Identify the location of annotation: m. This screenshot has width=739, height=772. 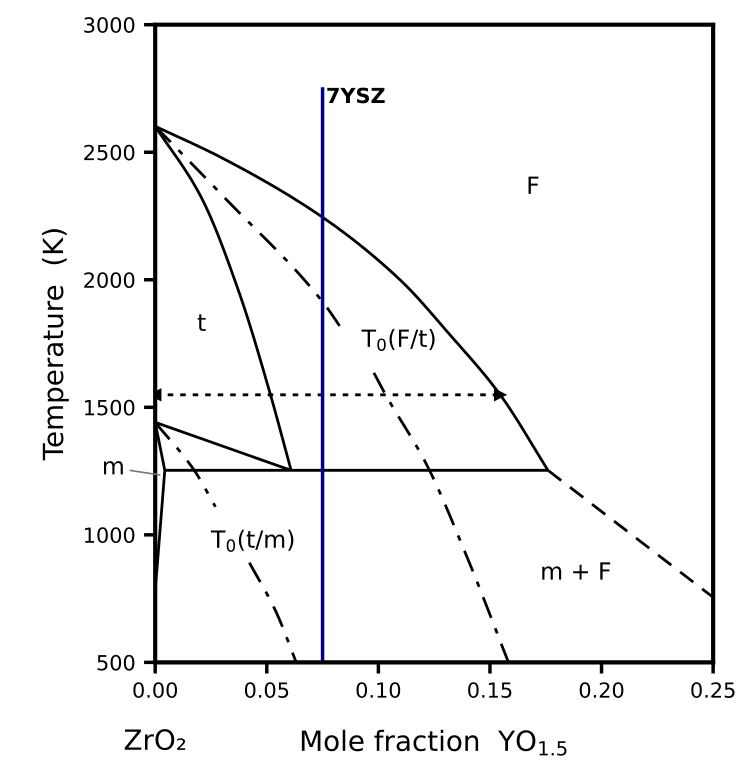
(113, 467).